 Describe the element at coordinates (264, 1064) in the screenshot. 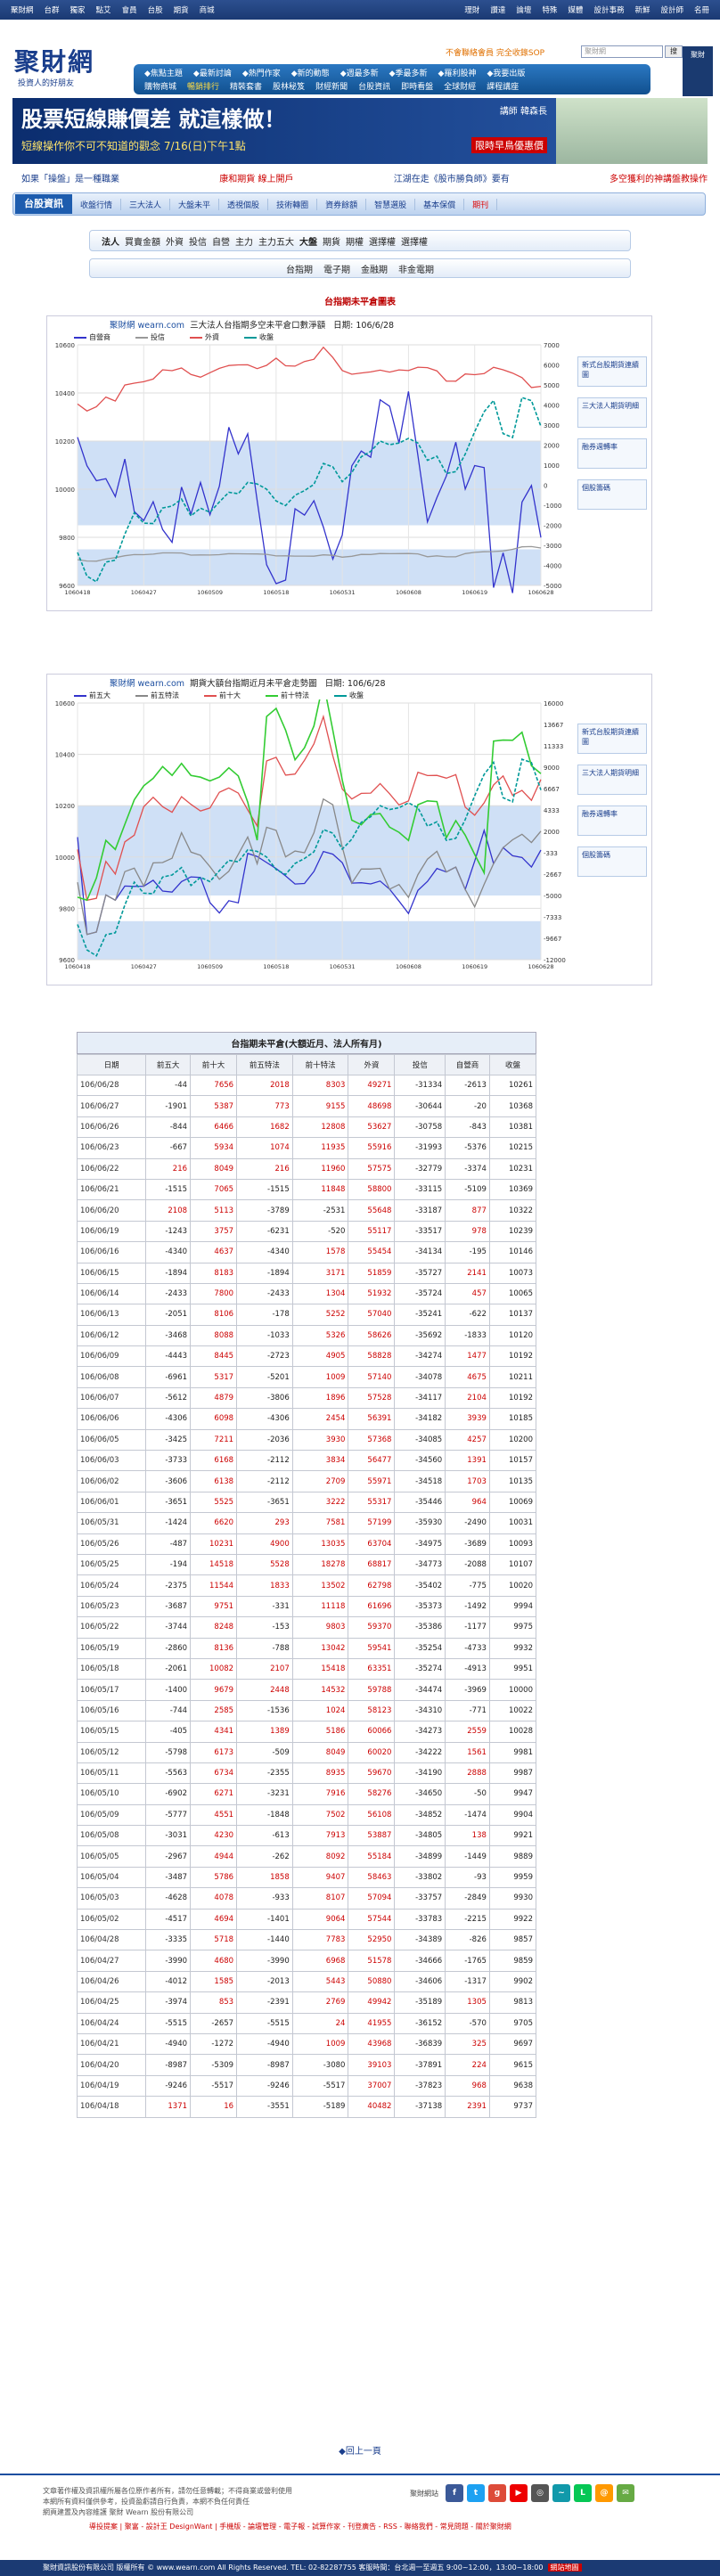

I see `table-header-cell: 前五特法` at that location.